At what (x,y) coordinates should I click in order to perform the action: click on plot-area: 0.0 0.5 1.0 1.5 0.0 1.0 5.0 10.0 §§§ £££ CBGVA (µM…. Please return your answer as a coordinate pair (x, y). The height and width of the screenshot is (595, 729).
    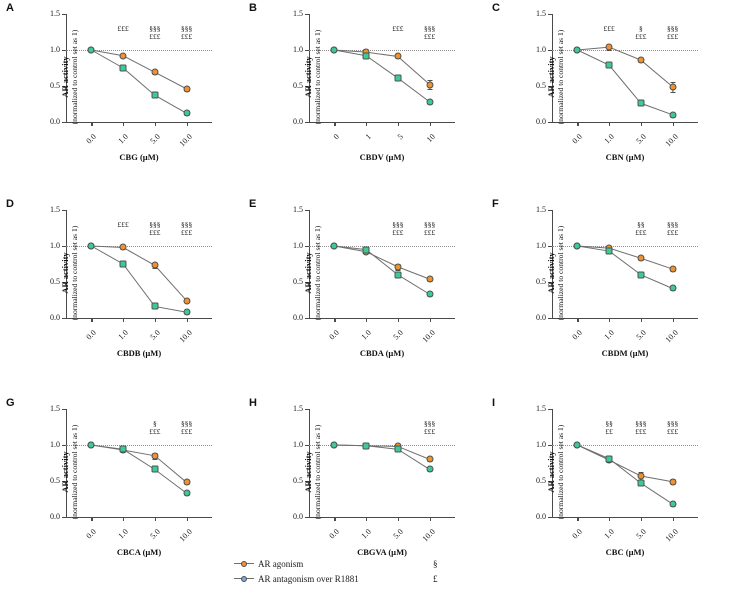
    Looking at the image, I should click on (374, 481).